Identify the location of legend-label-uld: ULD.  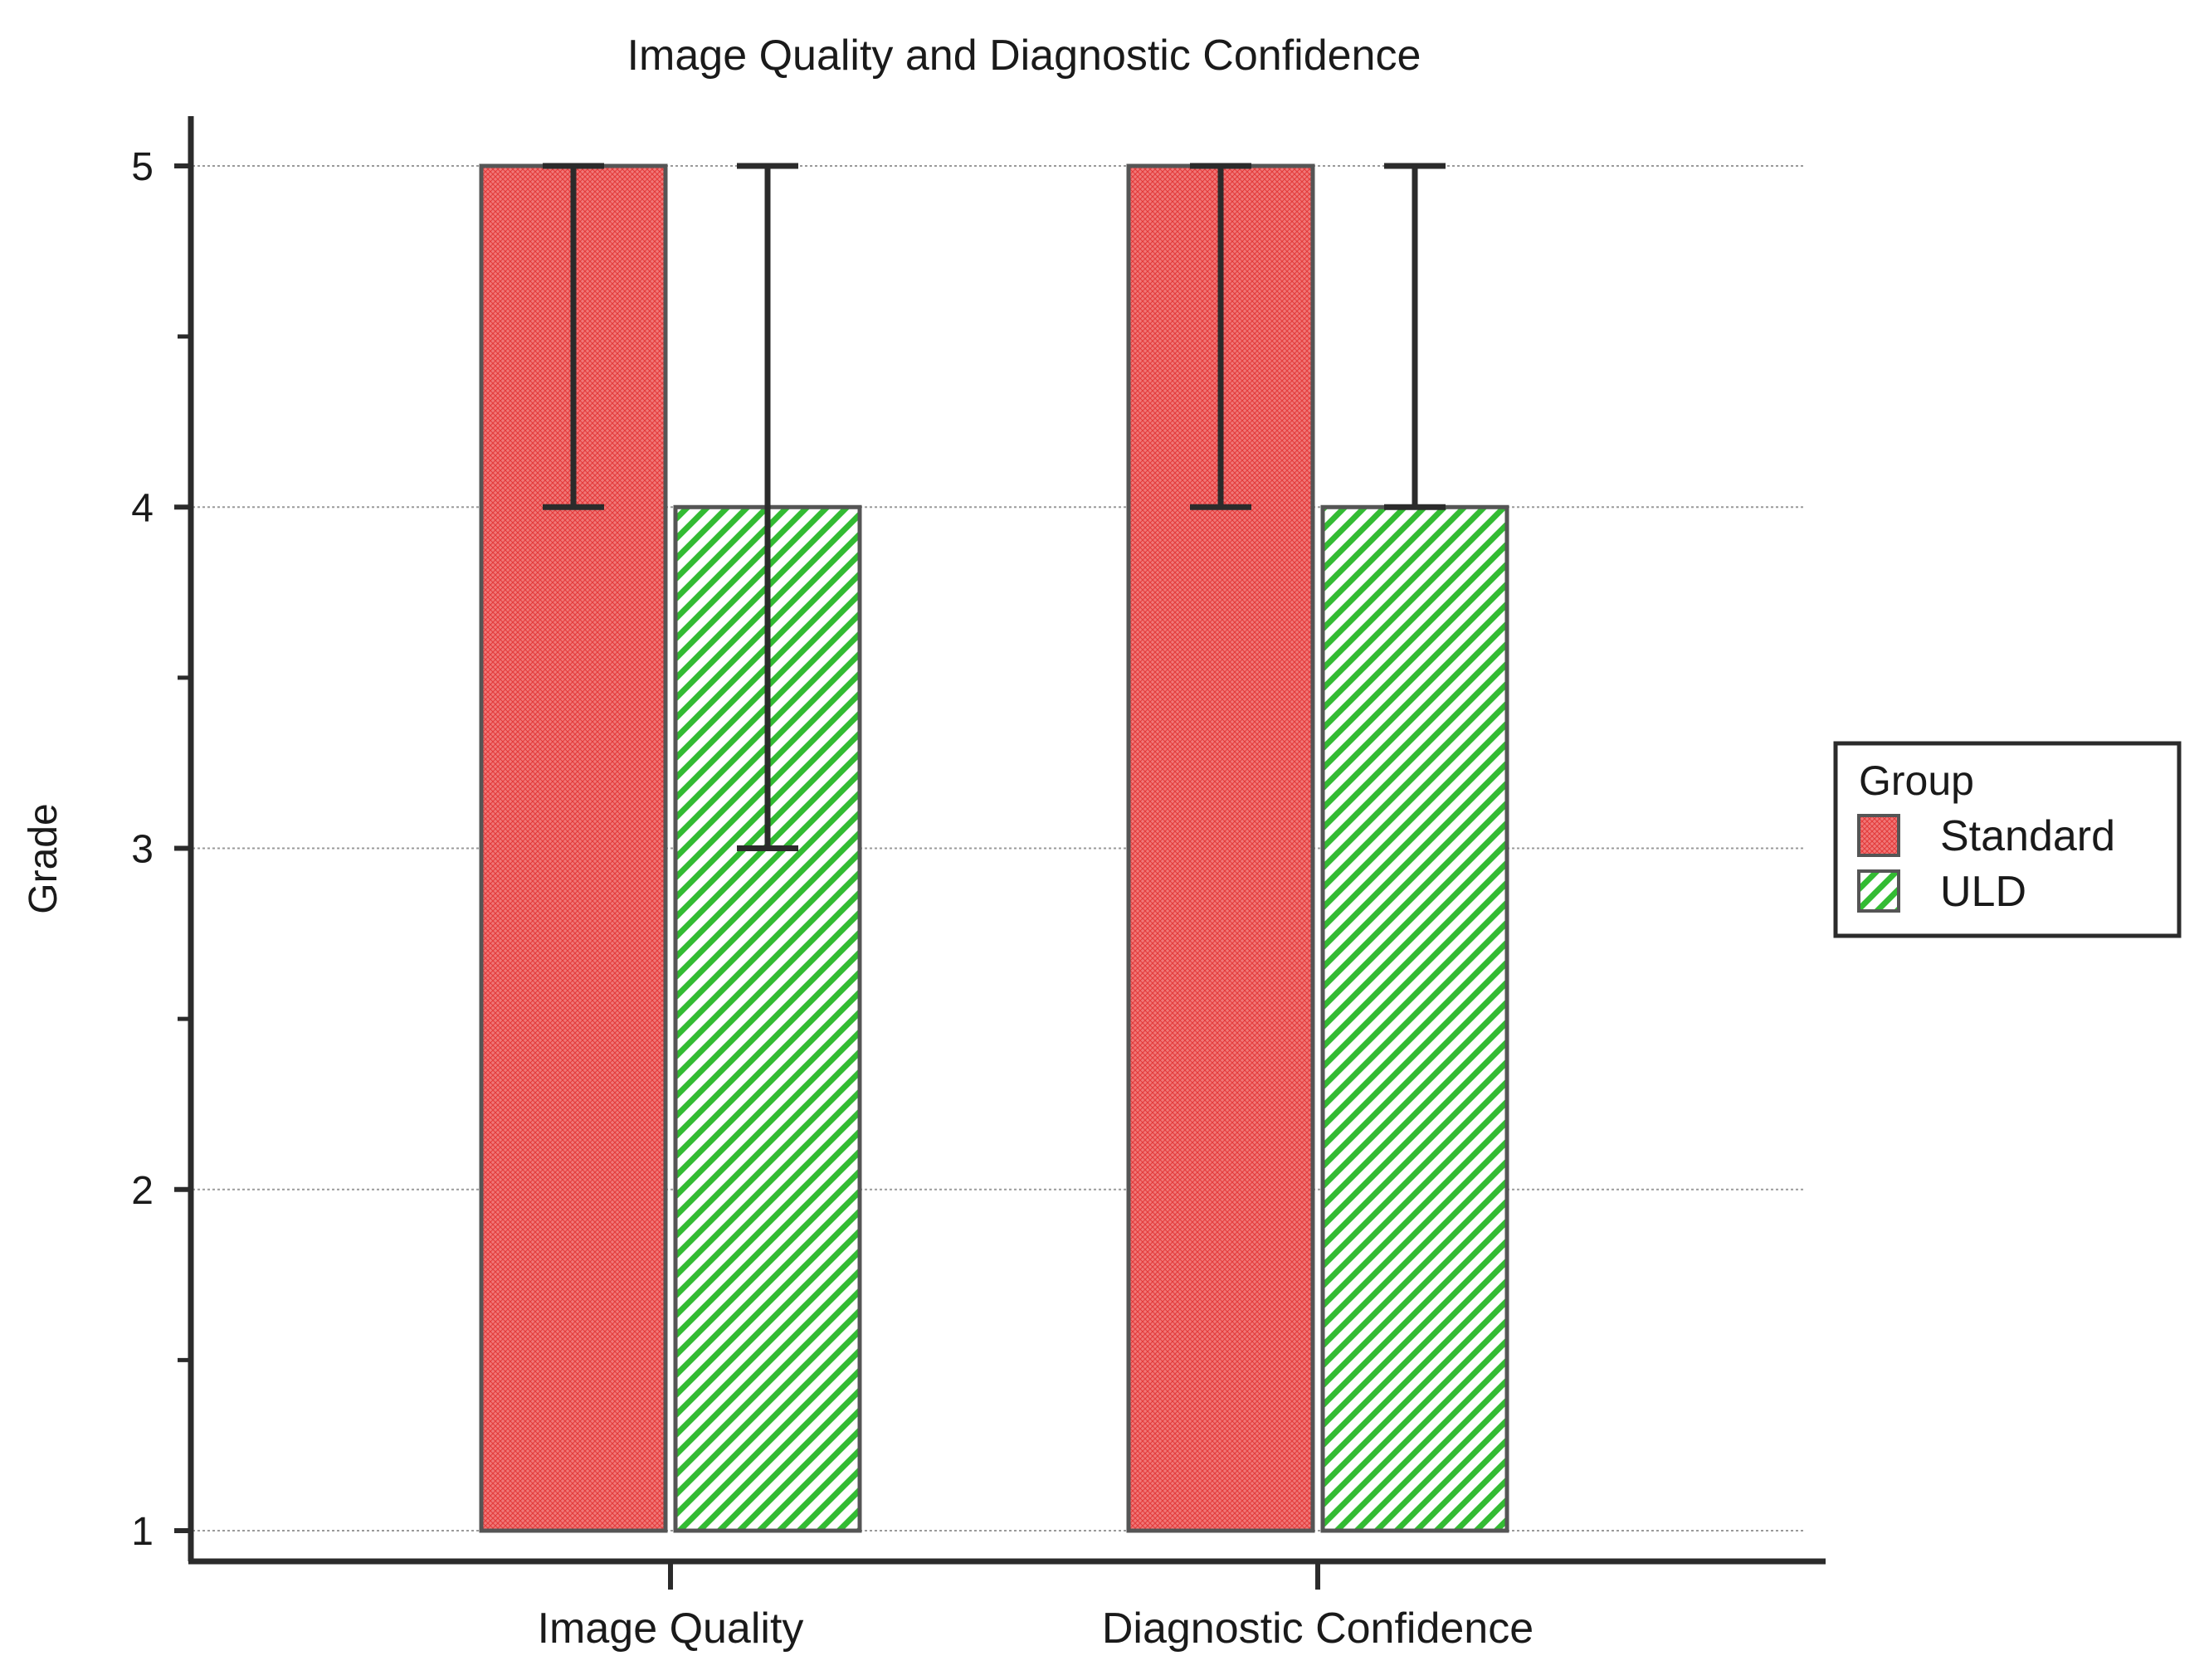
(1983, 892).